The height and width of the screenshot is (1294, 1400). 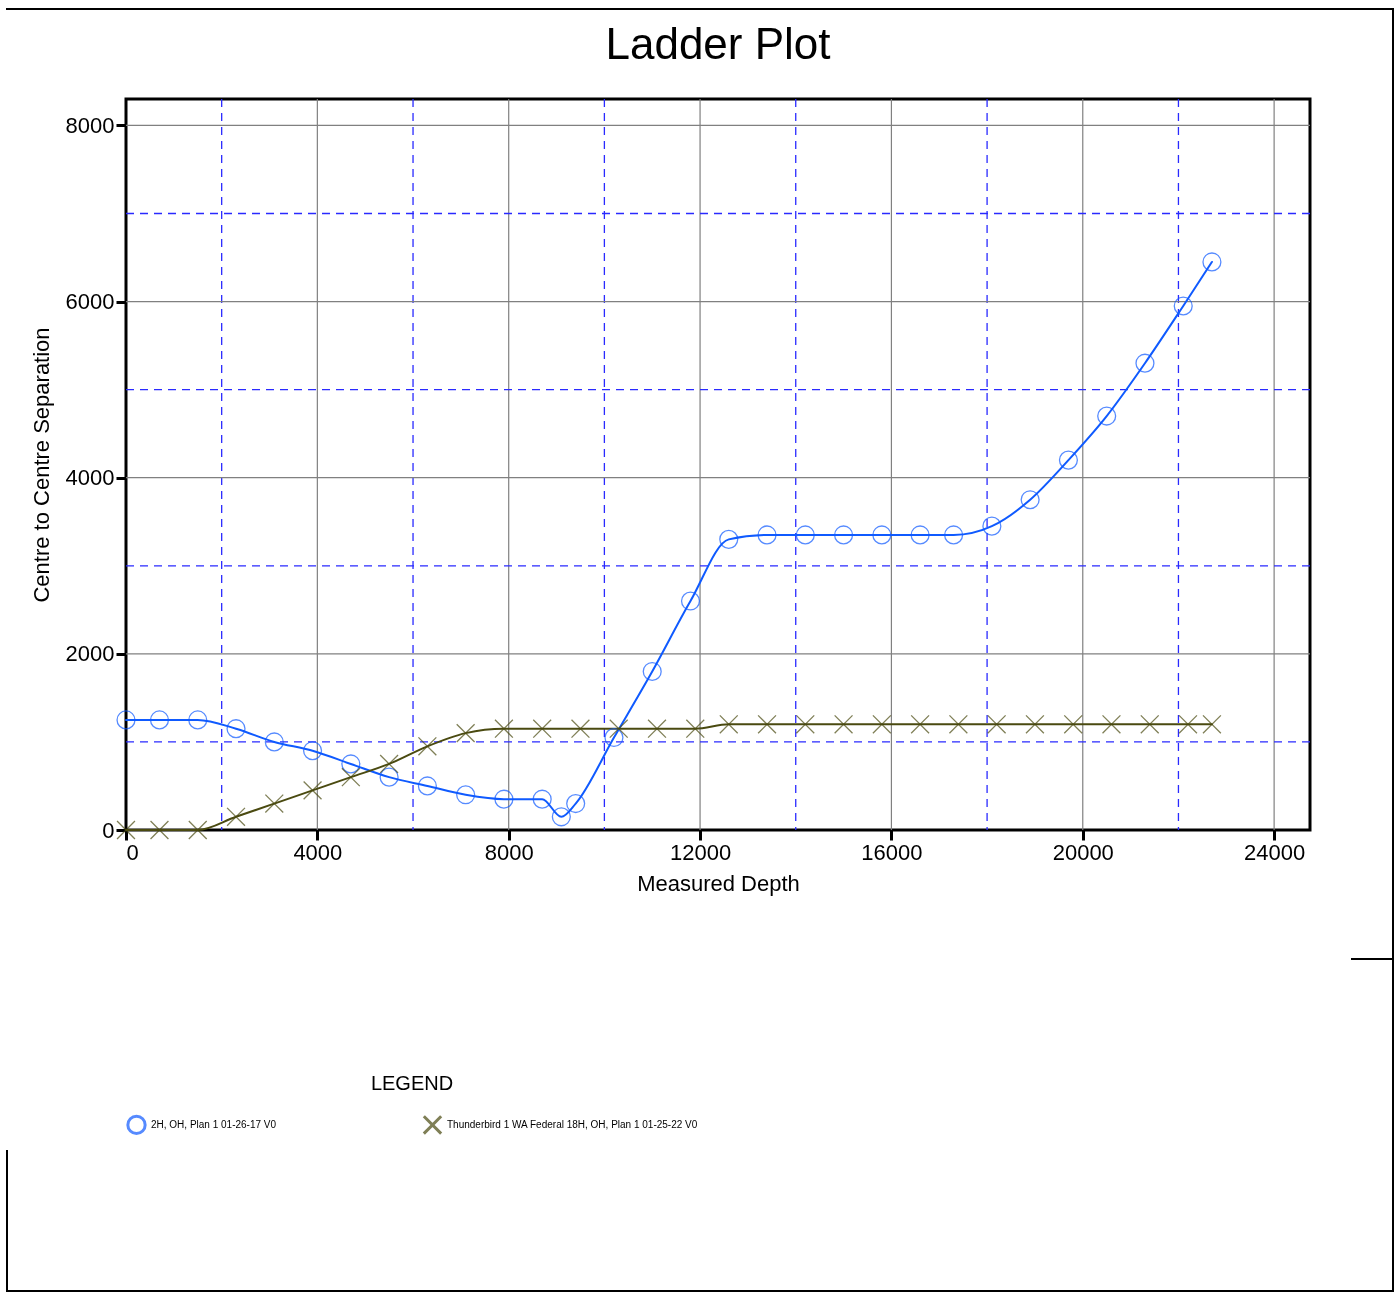 I want to click on chart-title: Ladder Plot, so click(x=718, y=44).